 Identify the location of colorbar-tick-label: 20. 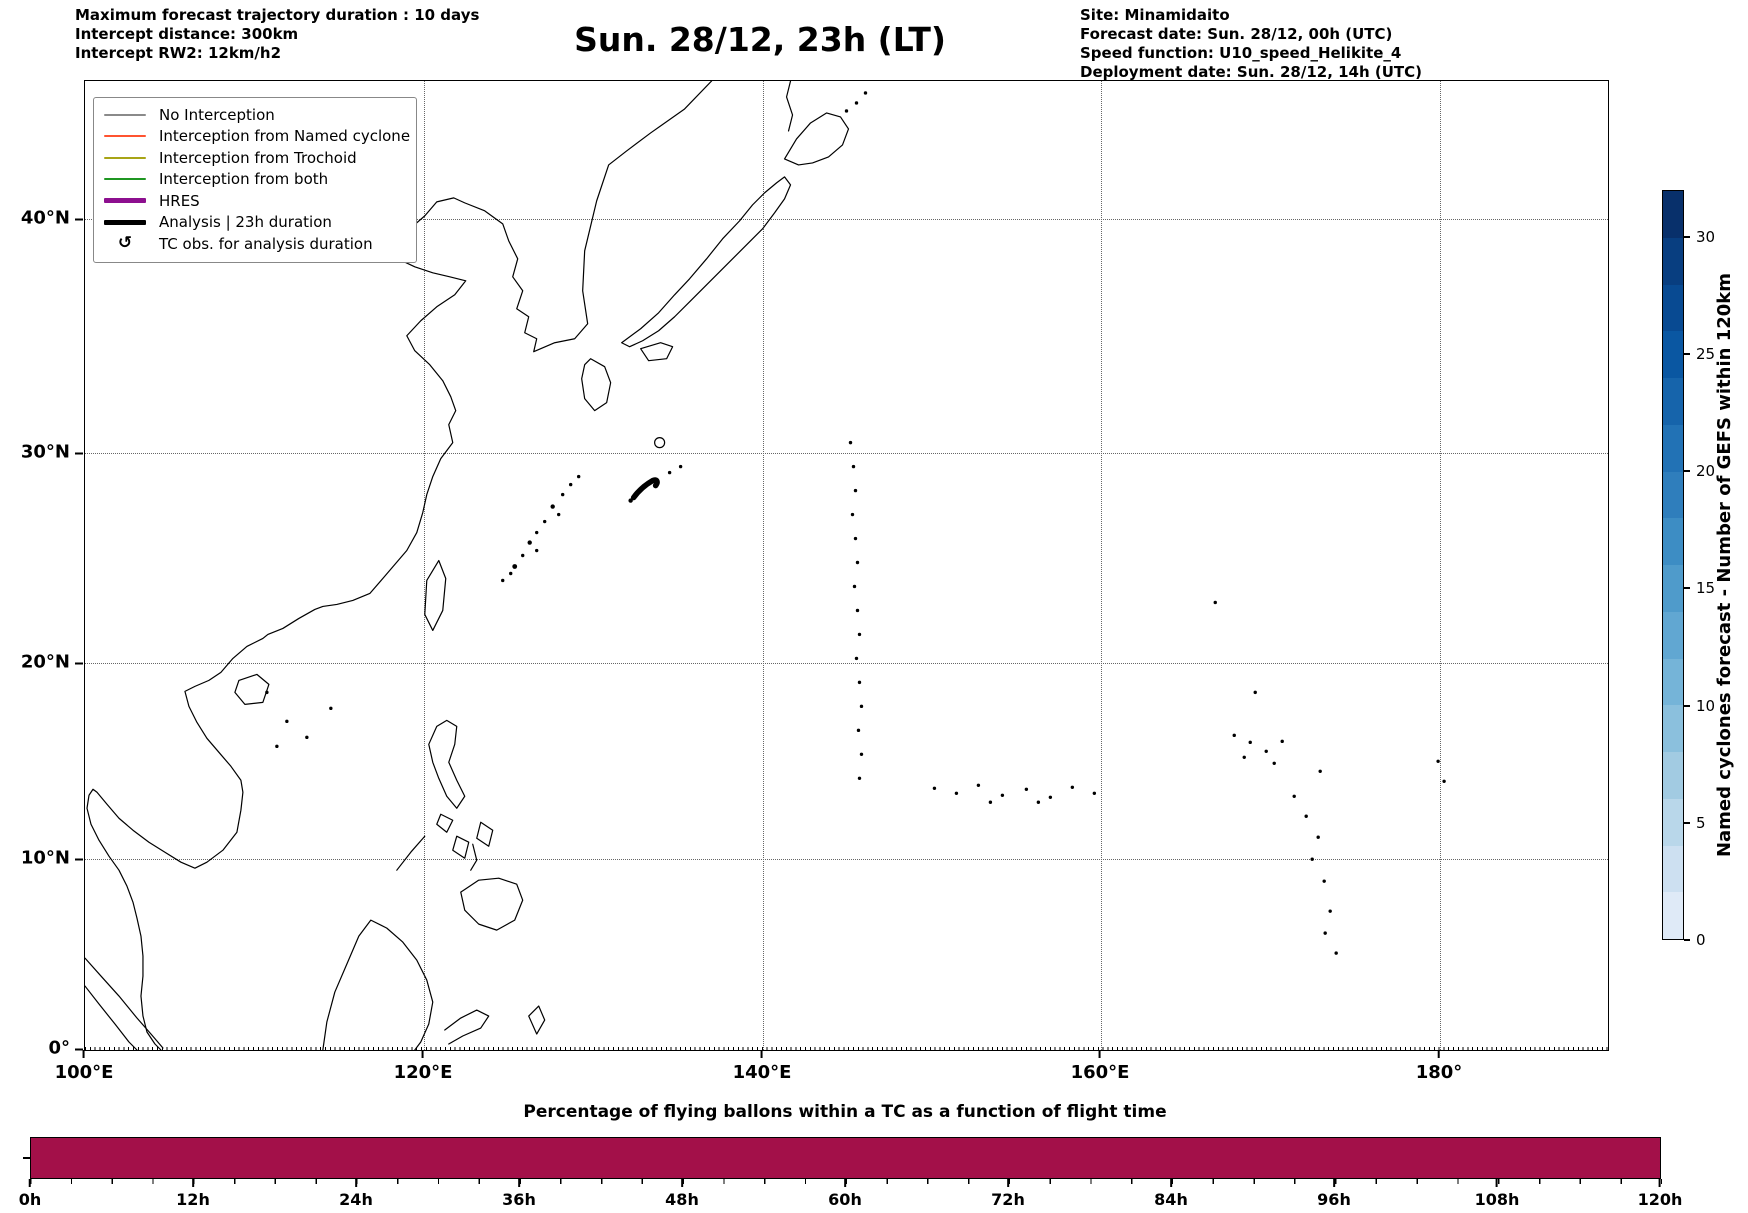
(1706, 471).